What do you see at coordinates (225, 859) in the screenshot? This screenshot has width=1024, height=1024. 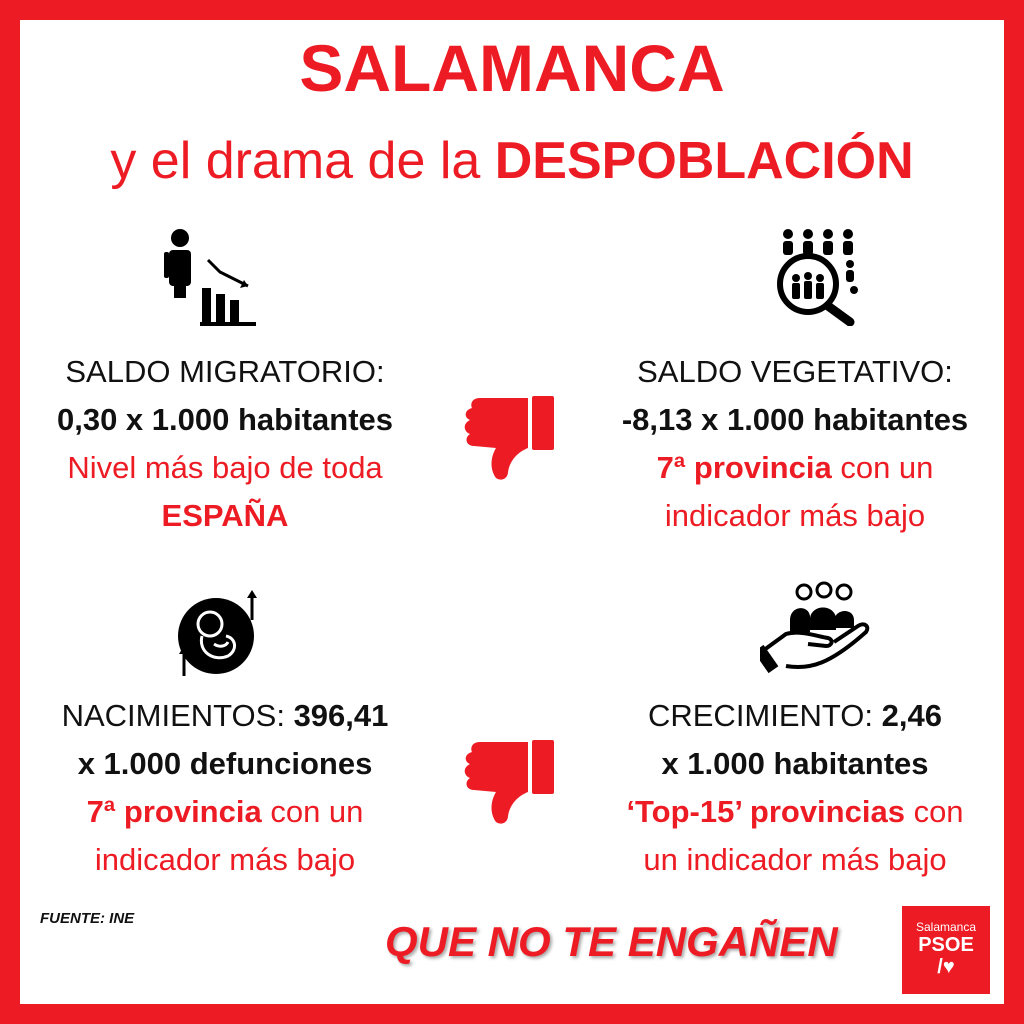 I see `nacimientos-note-2: indicador más bajo` at bounding box center [225, 859].